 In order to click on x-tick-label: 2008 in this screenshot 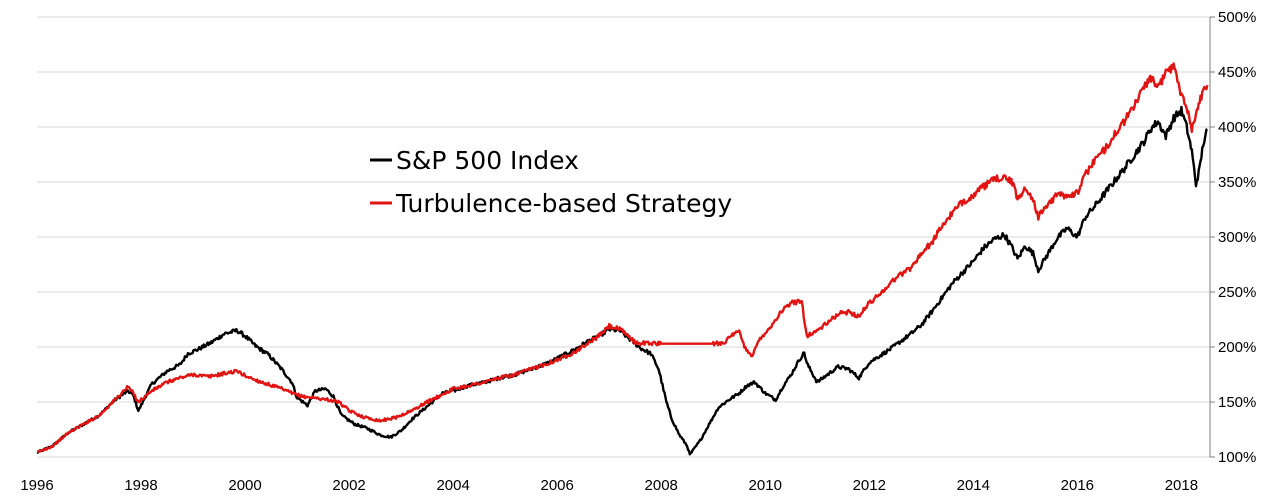, I will do `click(661, 485)`.